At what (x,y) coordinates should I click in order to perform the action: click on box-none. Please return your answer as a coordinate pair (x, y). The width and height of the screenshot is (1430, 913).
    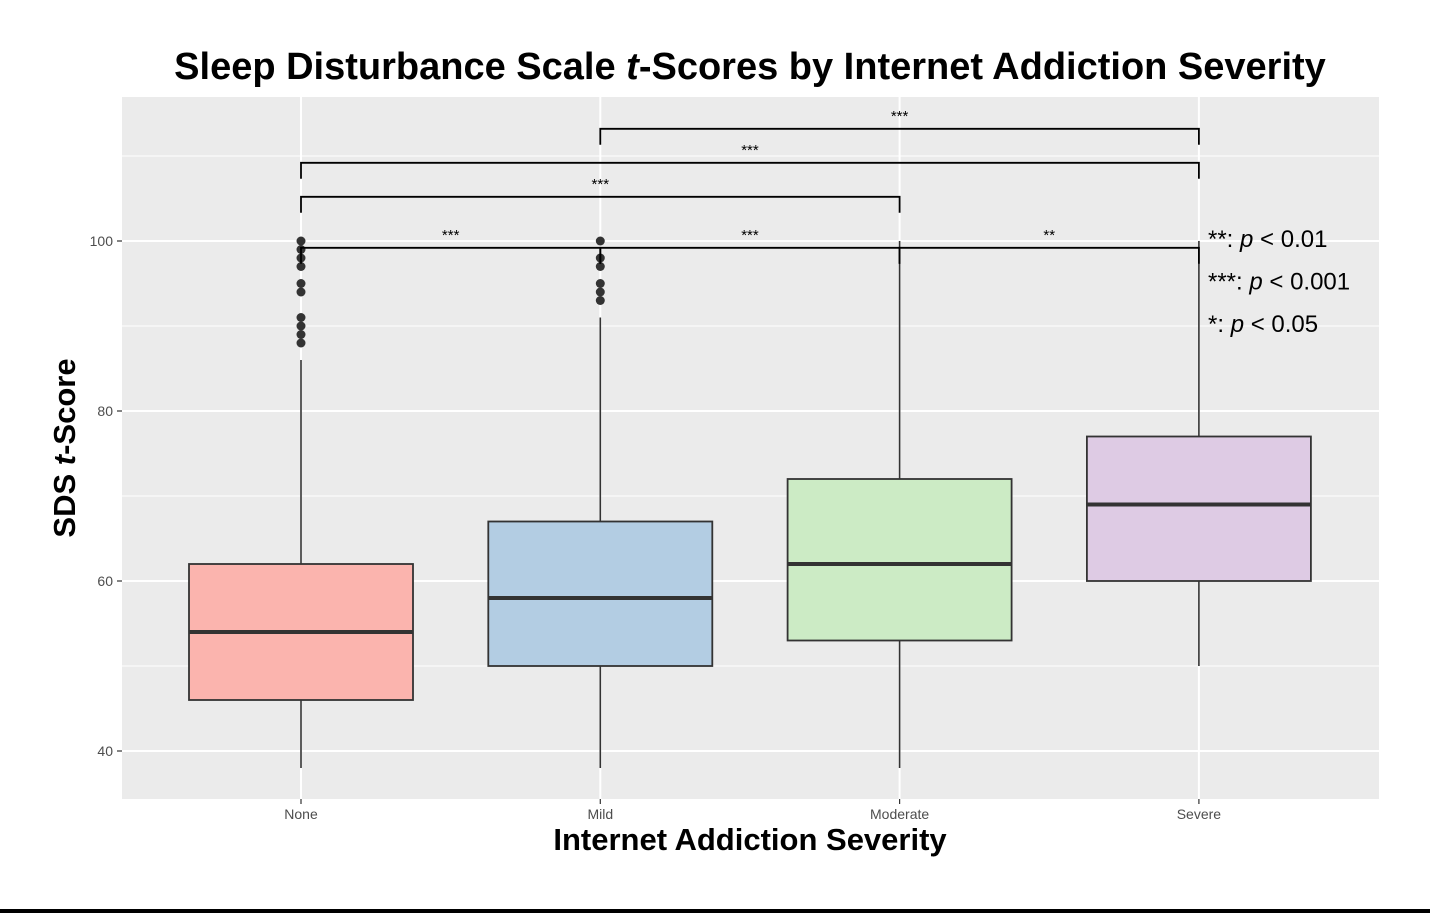
    Looking at the image, I should click on (301, 502).